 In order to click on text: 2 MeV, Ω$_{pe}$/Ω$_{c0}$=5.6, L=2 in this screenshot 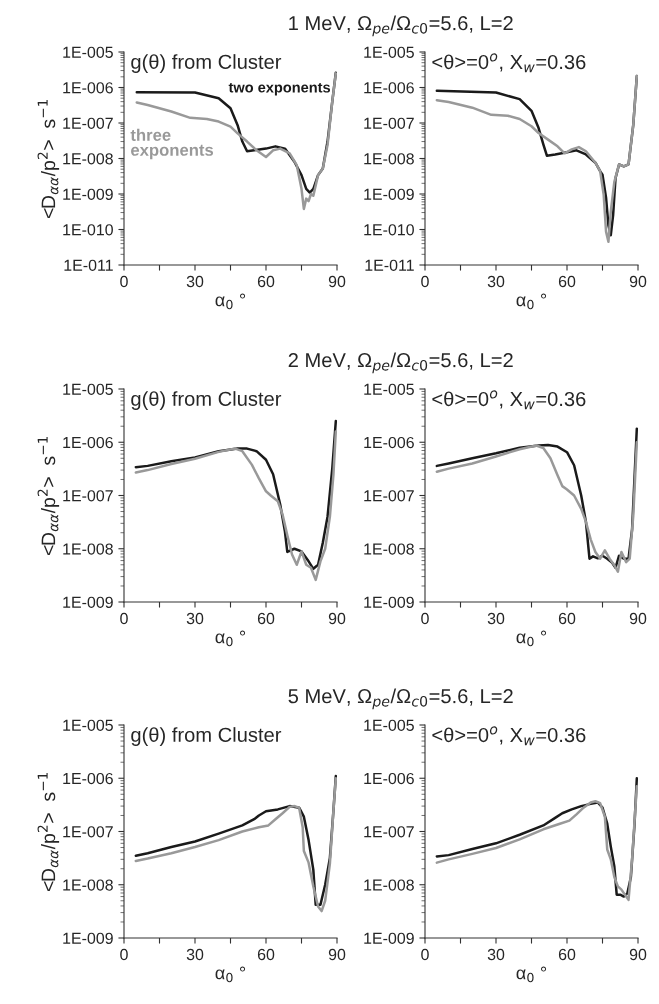, I will do `click(400, 363)`.